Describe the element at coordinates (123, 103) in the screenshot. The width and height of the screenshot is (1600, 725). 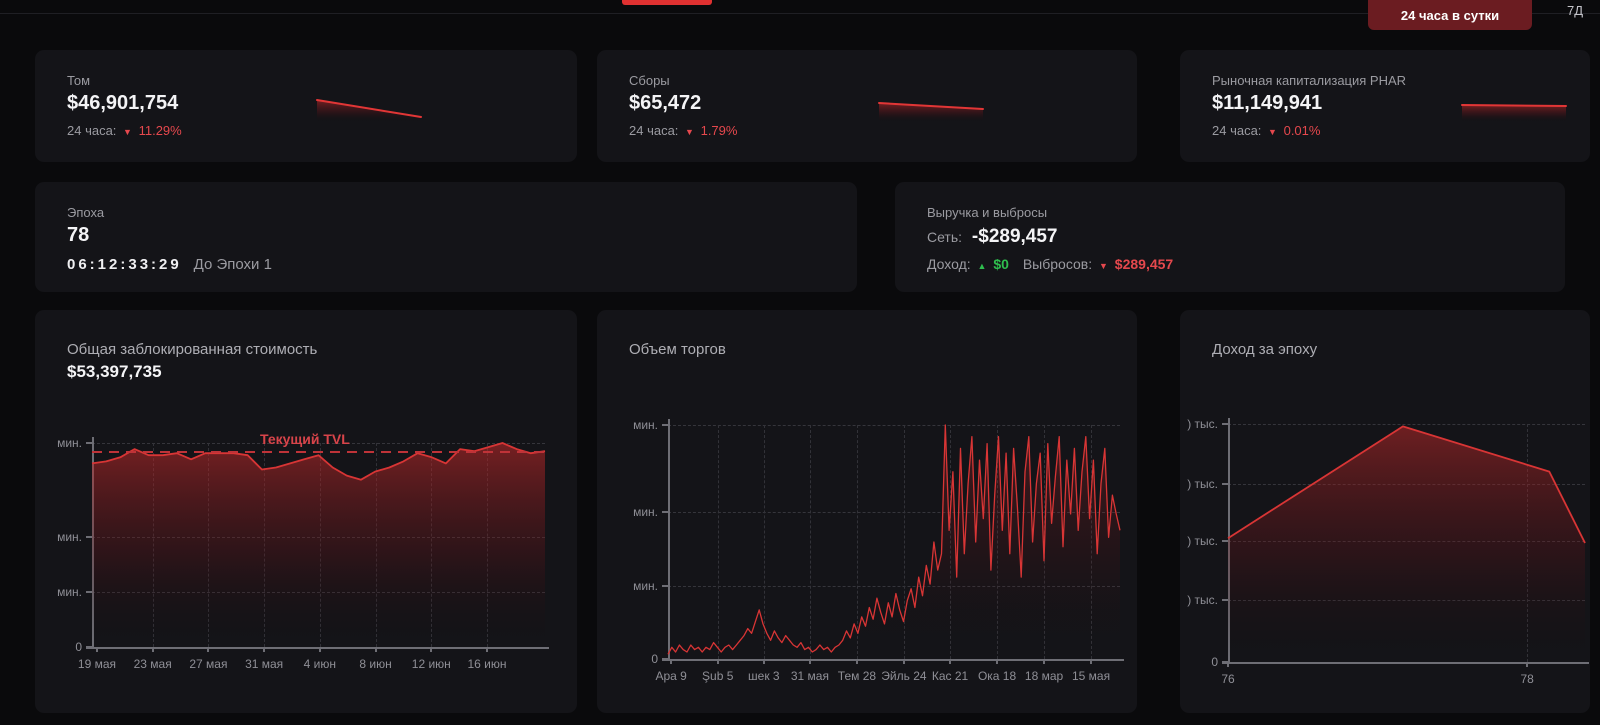
I see `stat-value: $46,901,754` at that location.